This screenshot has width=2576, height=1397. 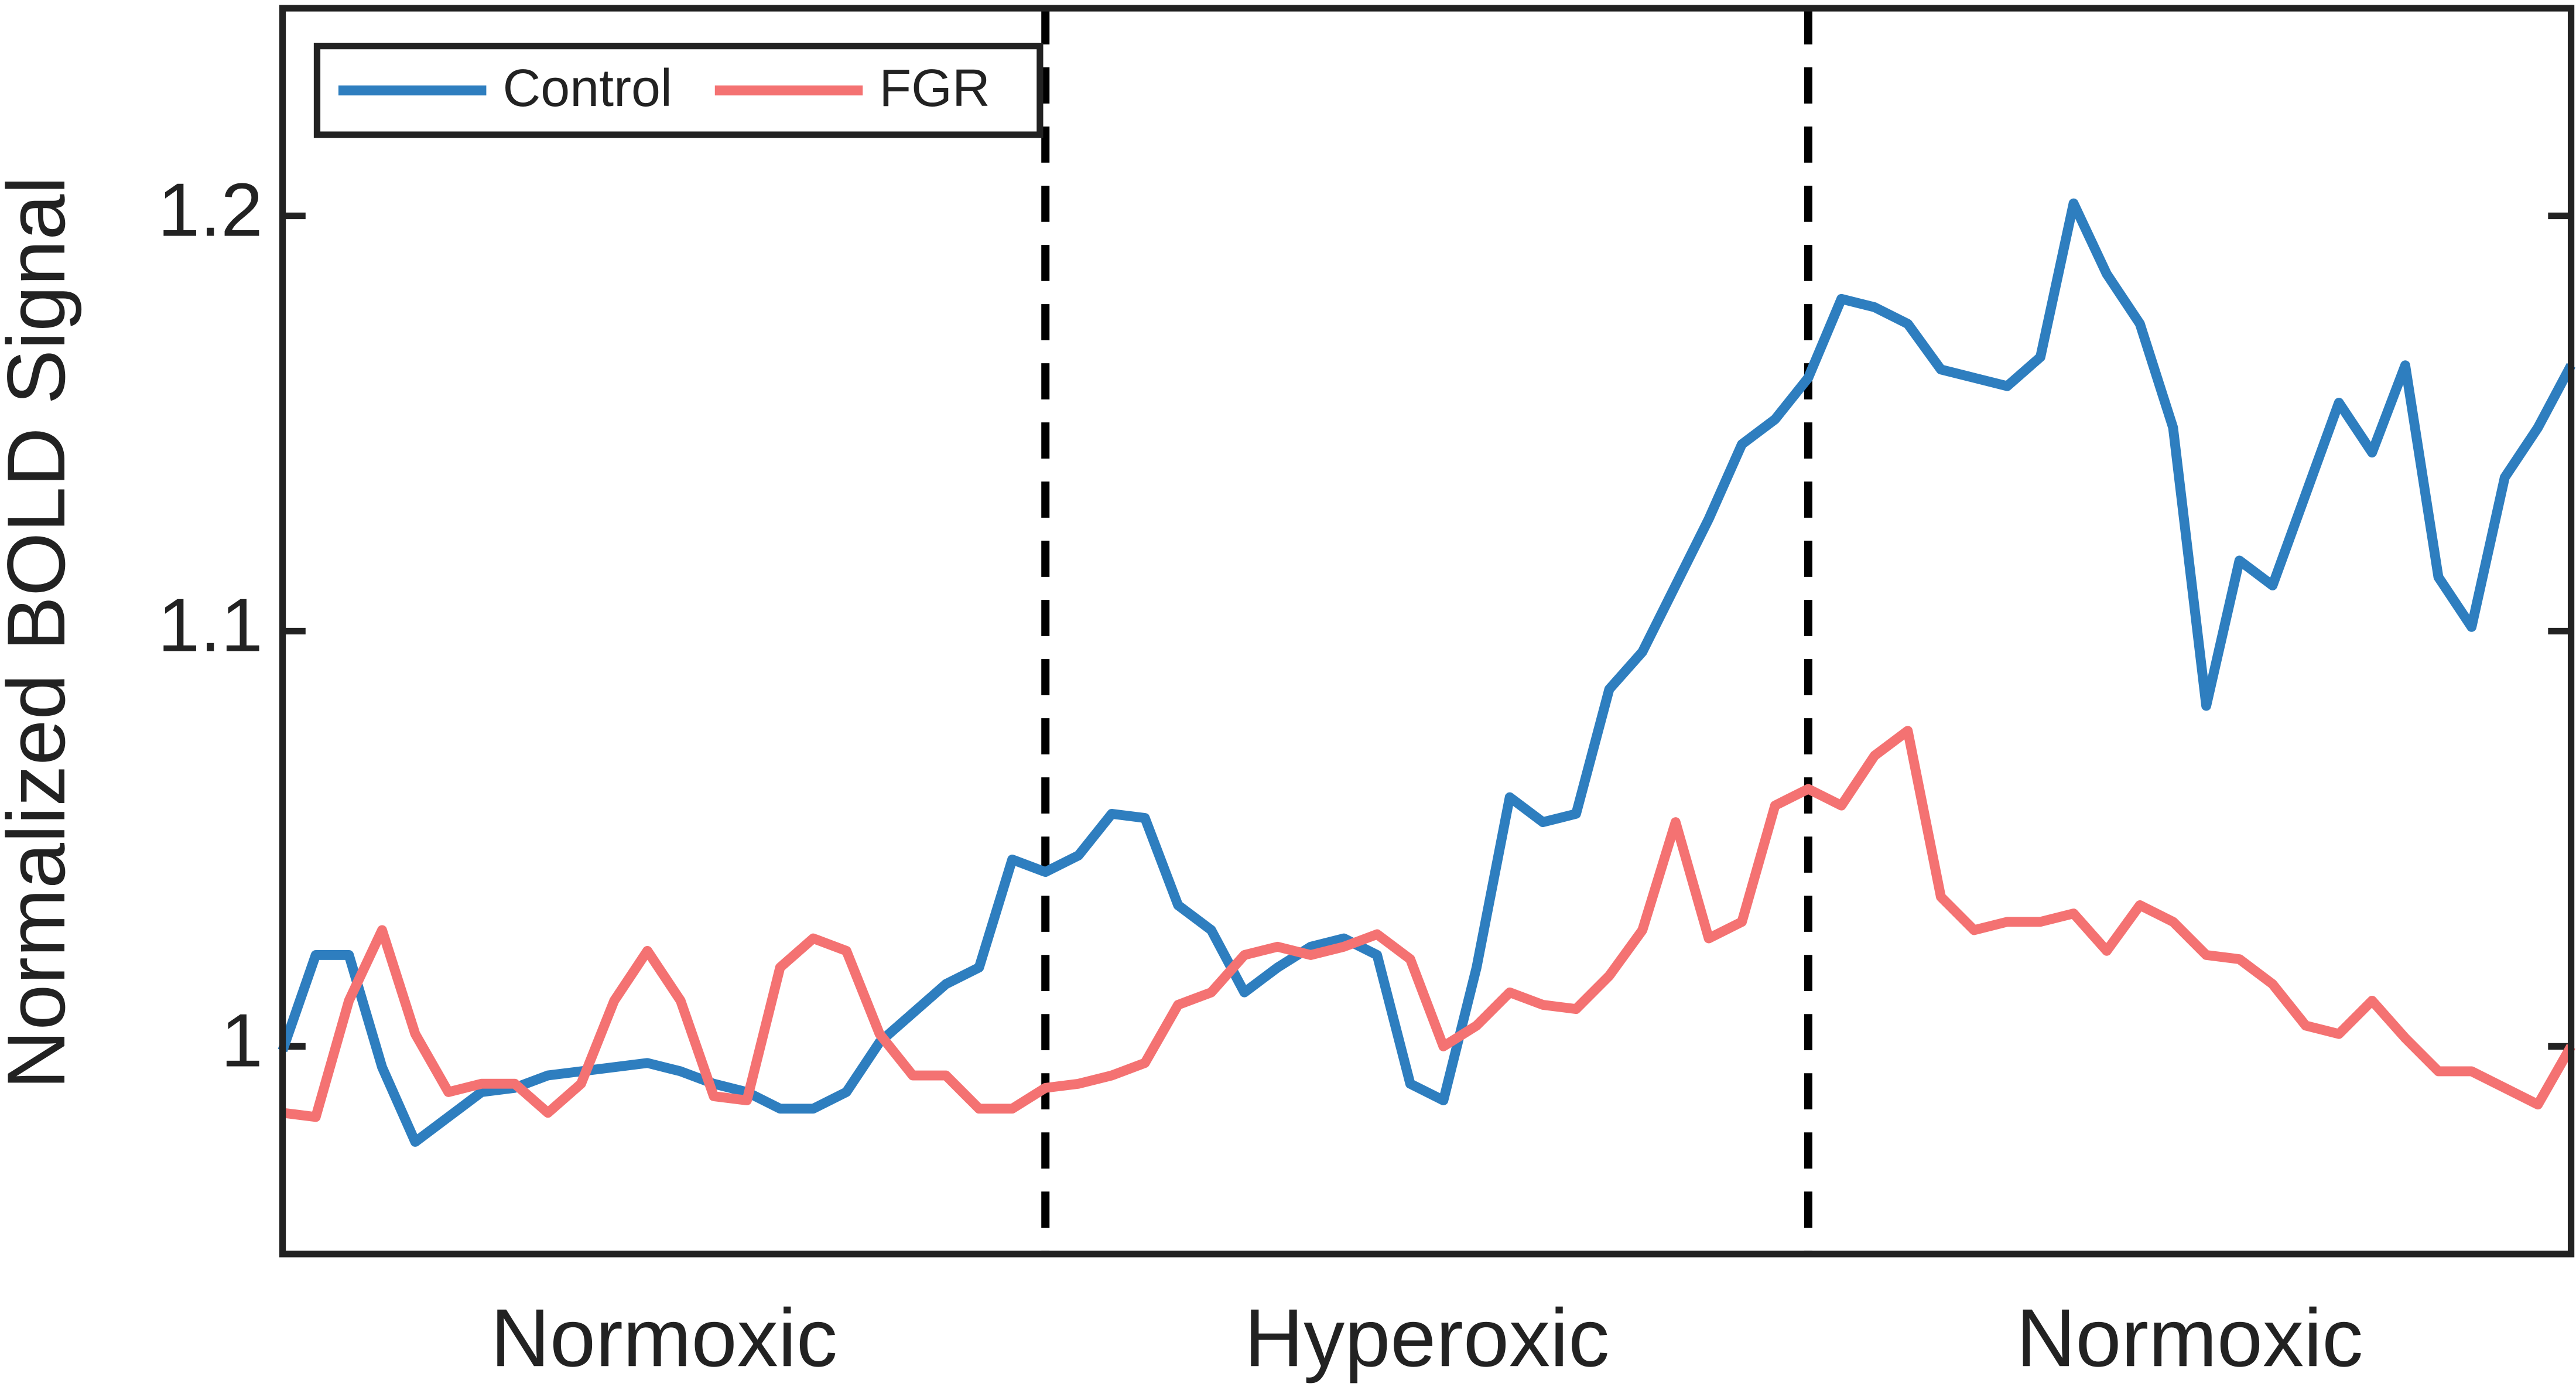 I want to click on legend-box, so click(x=678, y=90).